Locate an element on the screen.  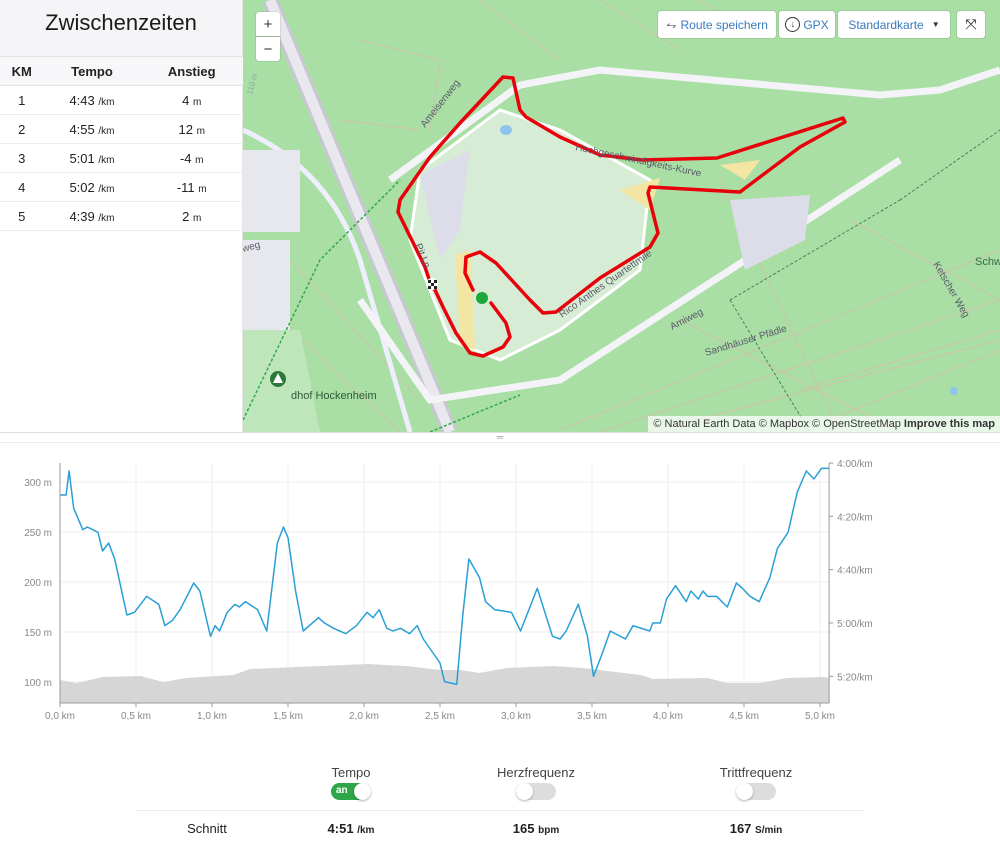
split-km: 5 is located at coordinates (22, 216).